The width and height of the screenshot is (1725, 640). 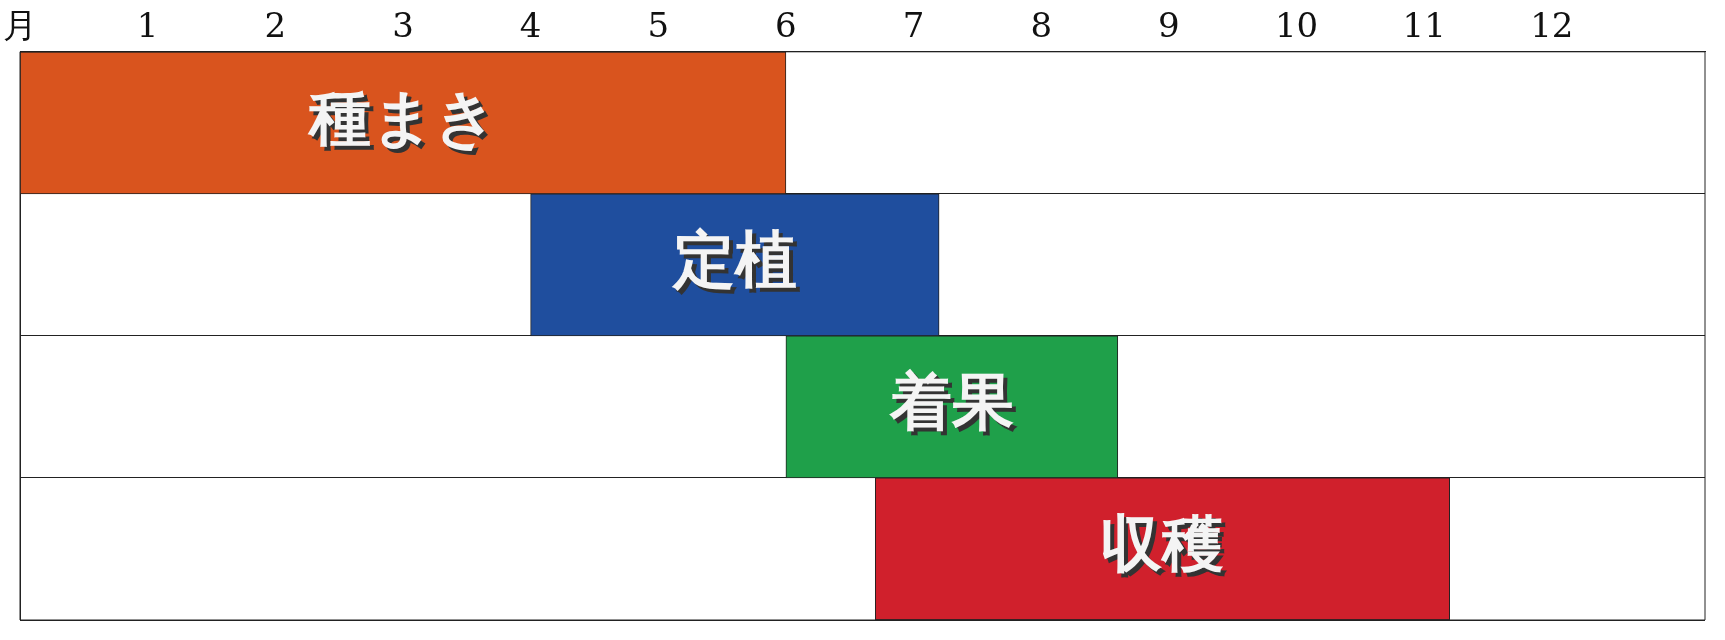 I want to click on x-tick-label: 8, so click(x=1041, y=25).